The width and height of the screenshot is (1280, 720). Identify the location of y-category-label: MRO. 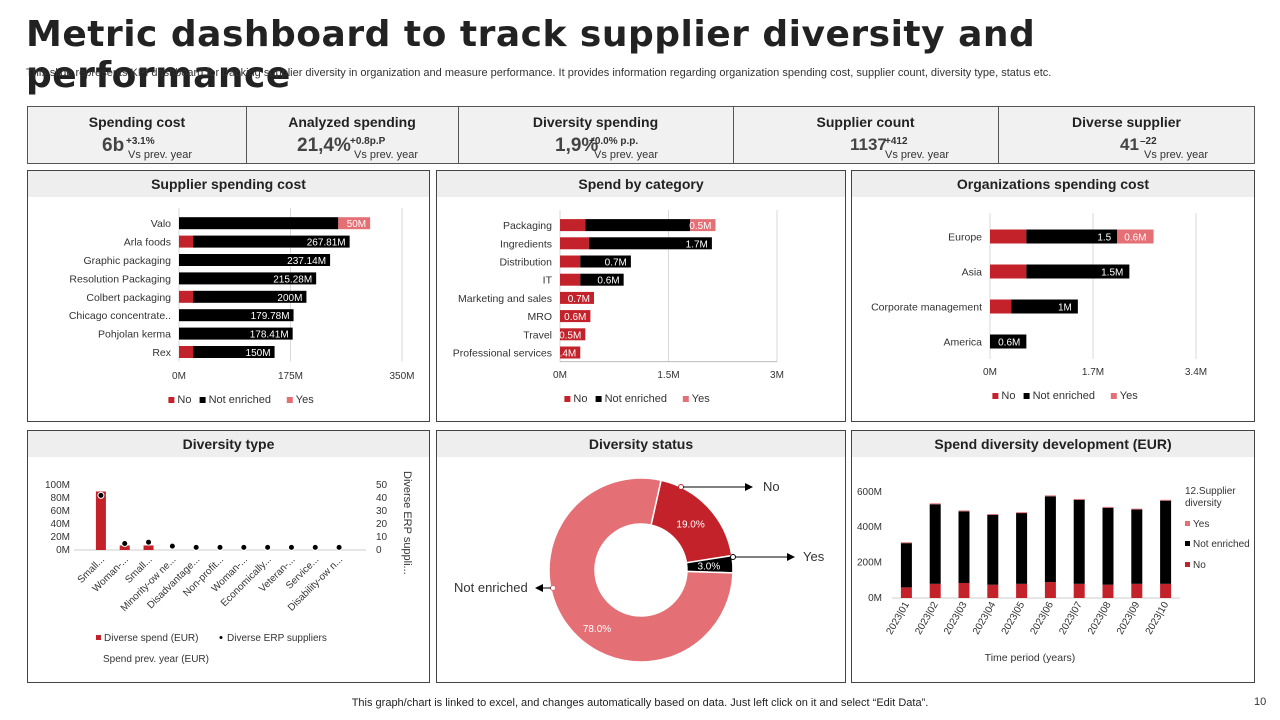
(540, 317).